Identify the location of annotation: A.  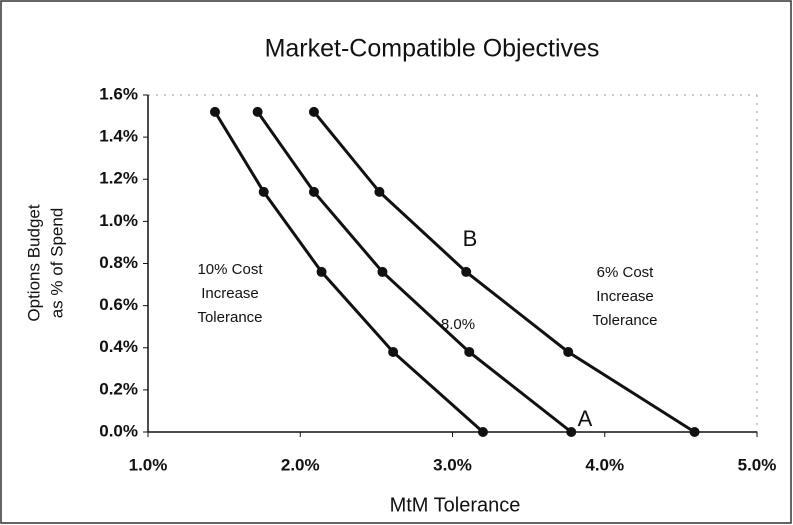
(585, 418).